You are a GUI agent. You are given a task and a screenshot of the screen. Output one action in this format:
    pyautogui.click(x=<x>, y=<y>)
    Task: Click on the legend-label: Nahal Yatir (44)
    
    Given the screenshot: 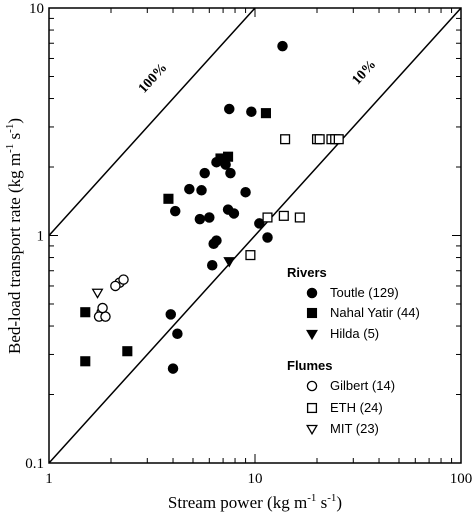 What is the action you would take?
    pyautogui.click(x=375, y=312)
    